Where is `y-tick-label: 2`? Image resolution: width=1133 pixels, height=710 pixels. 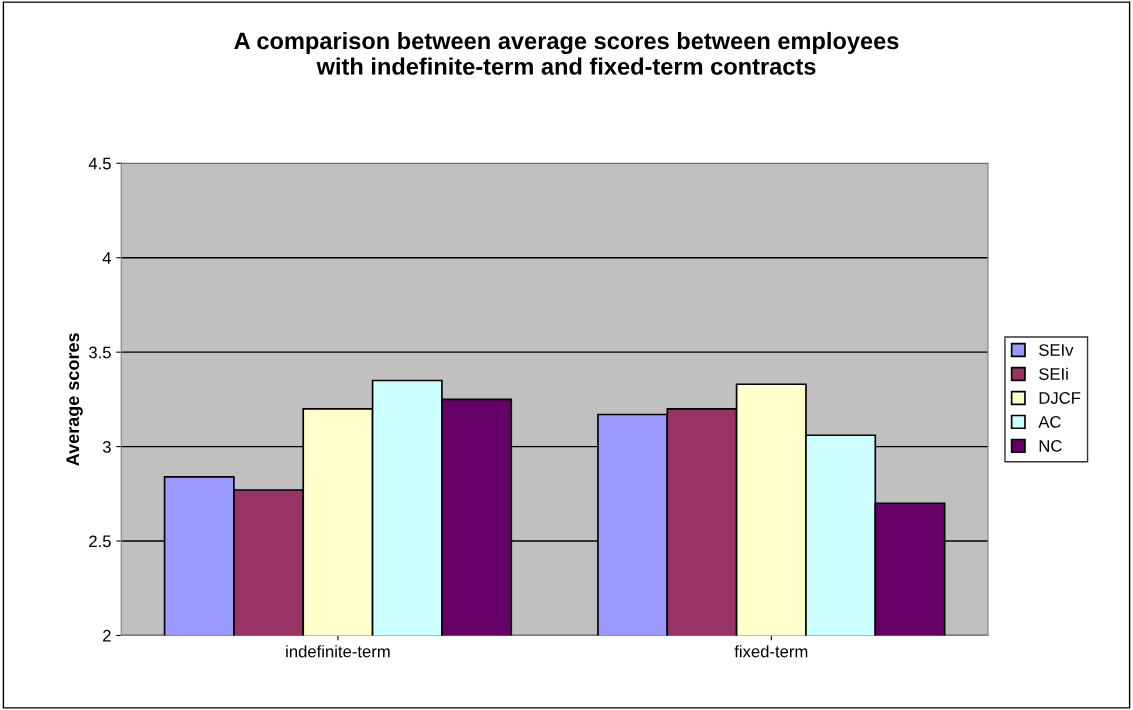
y-tick-label: 2 is located at coordinates (107, 635).